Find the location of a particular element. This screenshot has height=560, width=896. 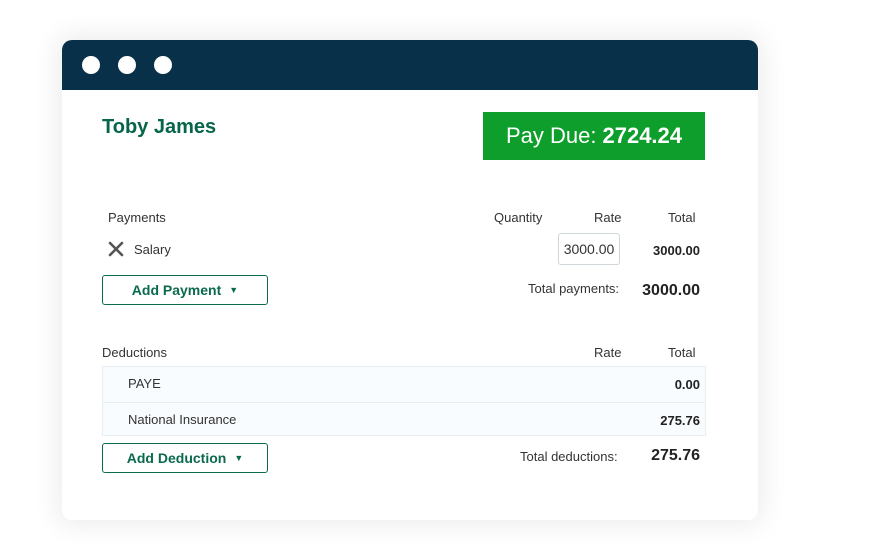

payments-header: Payments is located at coordinates (137, 217).